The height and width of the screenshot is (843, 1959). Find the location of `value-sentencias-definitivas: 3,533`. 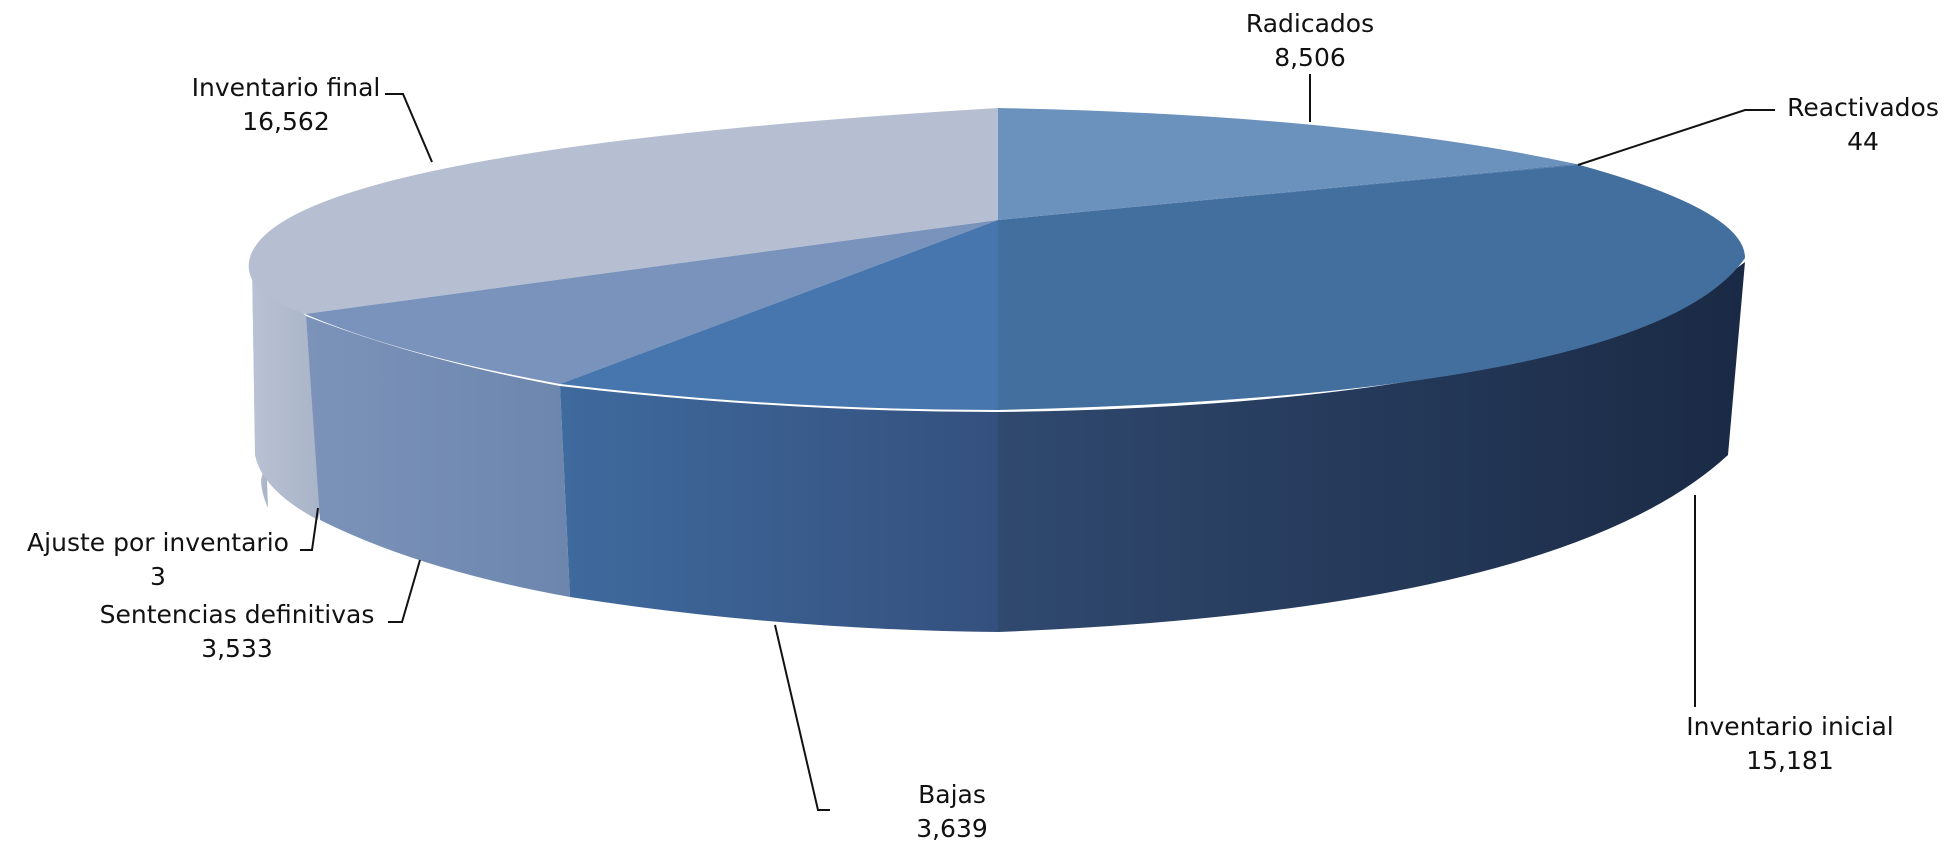

value-sentencias-definitivas: 3,533 is located at coordinates (237, 648).